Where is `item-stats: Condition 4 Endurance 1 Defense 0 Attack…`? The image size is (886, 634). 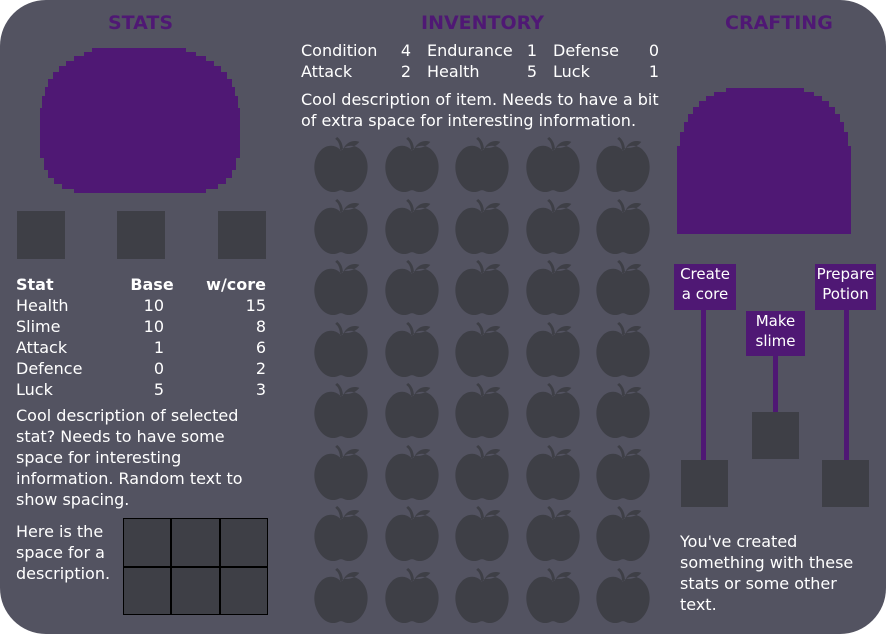 item-stats: Condition 4 Endurance 1 Defense 0 Attack… is located at coordinates (481, 61).